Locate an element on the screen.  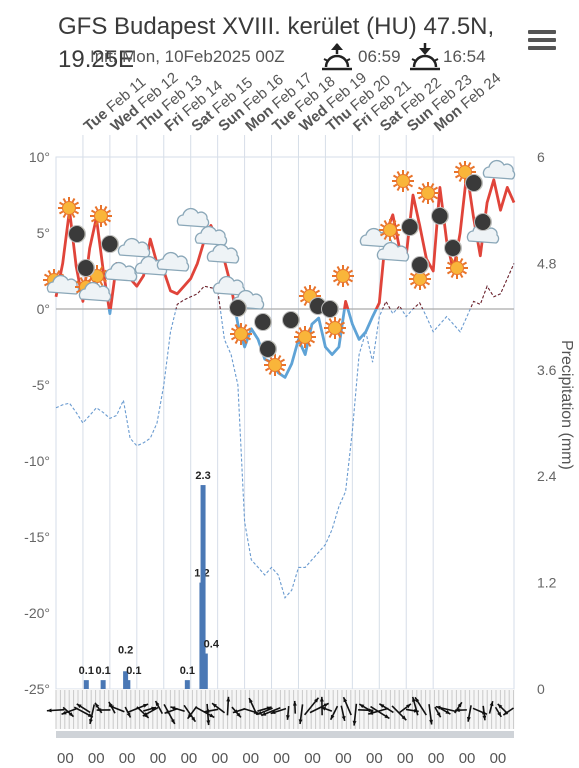
precipitation-value-label: 2.3 is located at coordinates (202, 476).